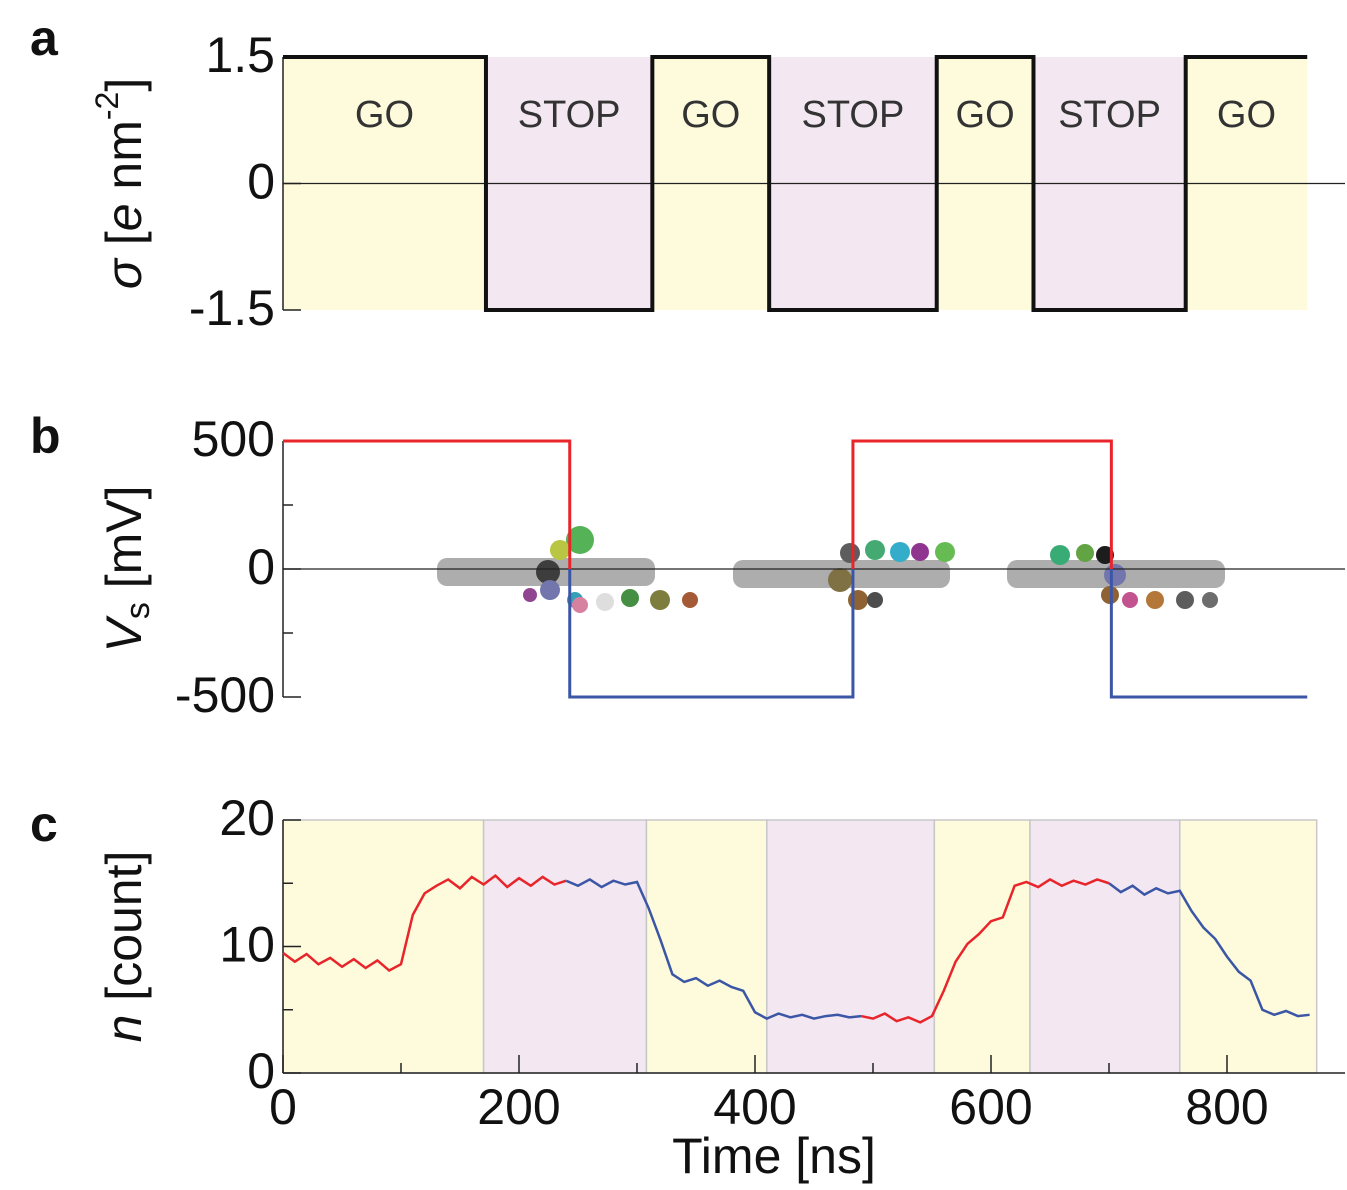 The height and width of the screenshot is (1190, 1347). Describe the element at coordinates (44, 38) in the screenshot. I see `panel-label: a` at that location.